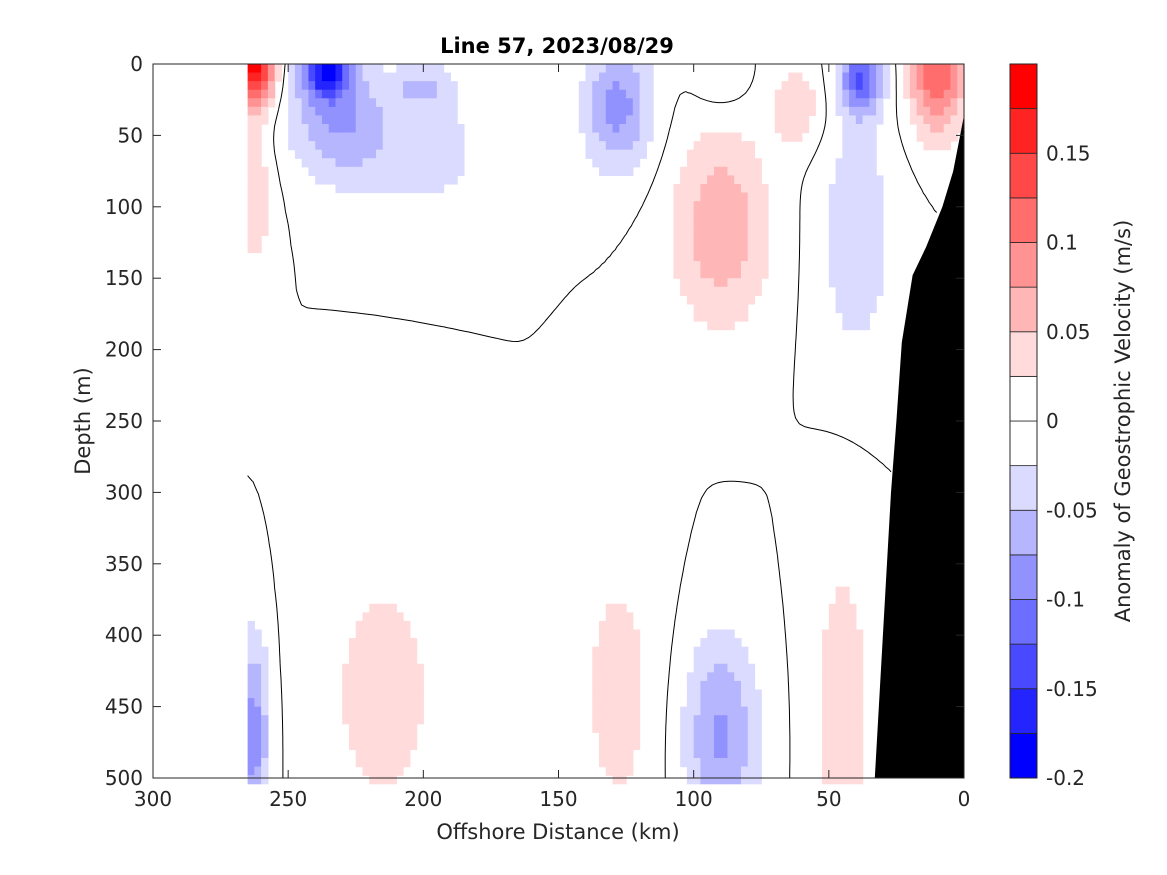  Describe the element at coordinates (694, 799) in the screenshot. I see `x-tick-label: 100` at that location.